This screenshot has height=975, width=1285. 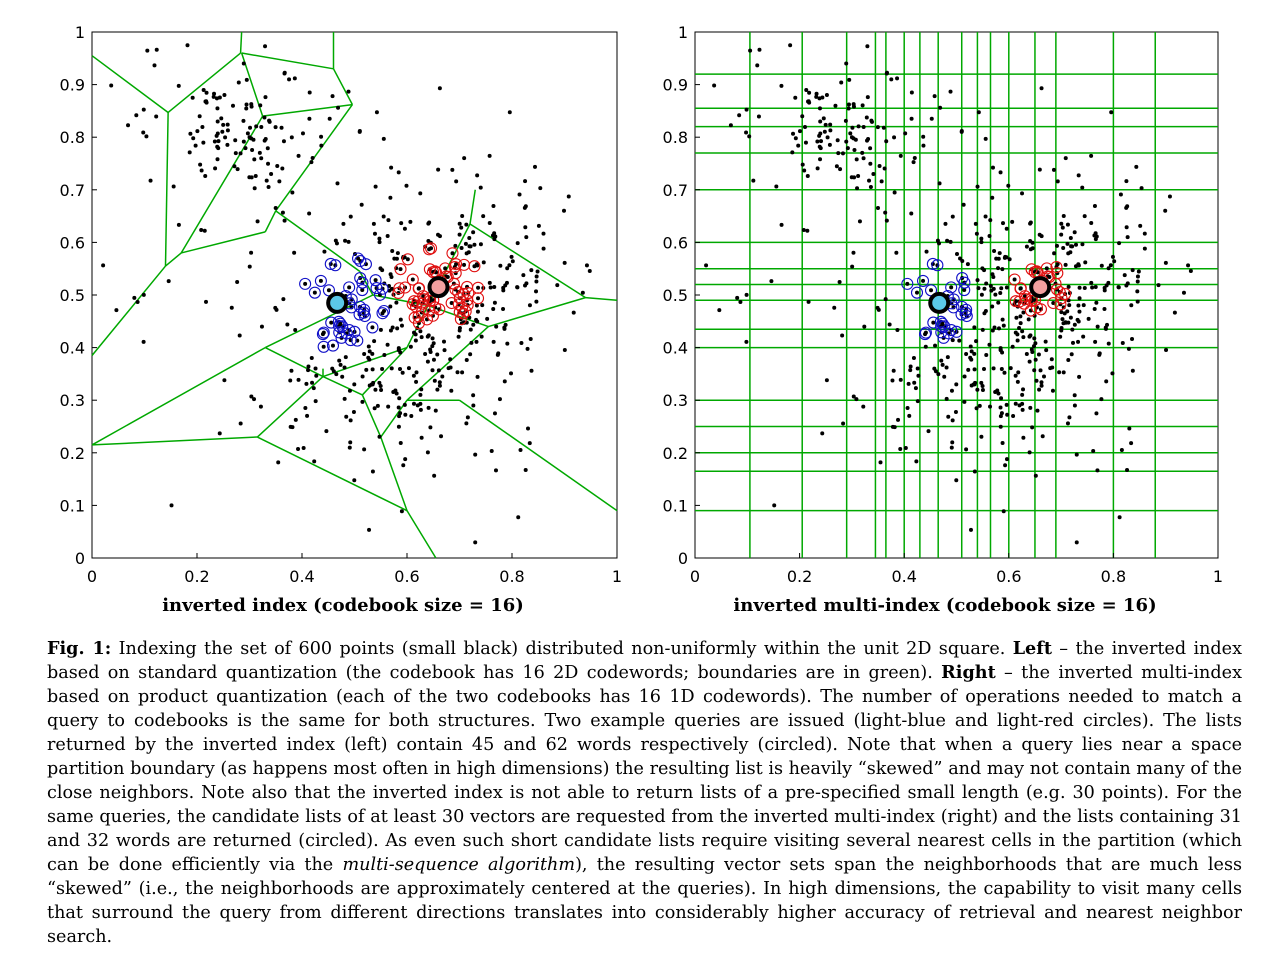 I want to click on left-y-tick-label: 0, so click(x=80, y=558).